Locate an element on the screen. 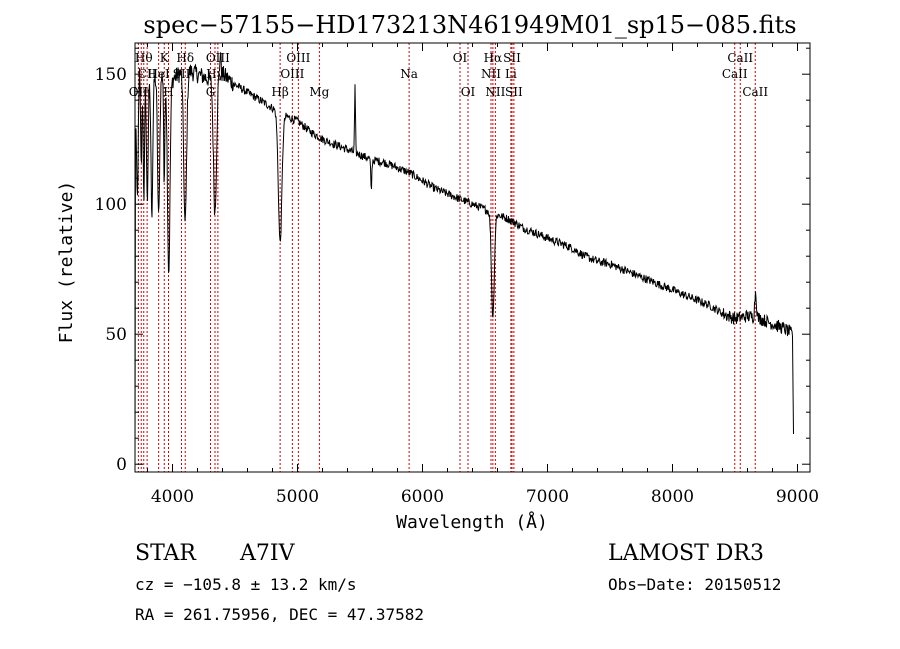 The height and width of the screenshot is (649, 900). survey-name: LAMOST DR3 is located at coordinates (686, 553).